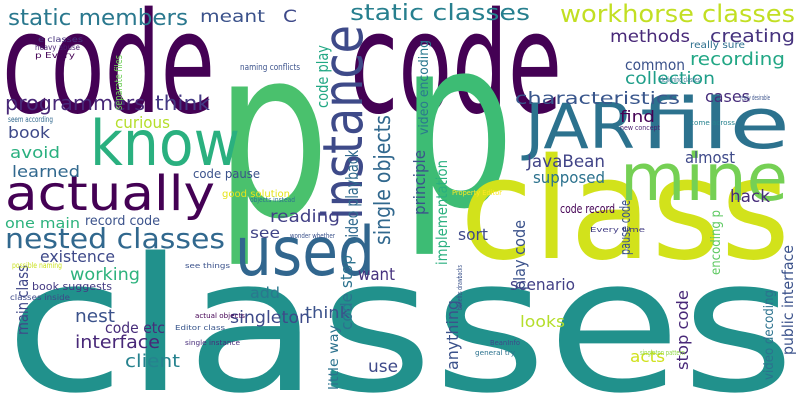 This screenshot has height=400, width=800. I want to click on word: JAR, so click(578, 126).